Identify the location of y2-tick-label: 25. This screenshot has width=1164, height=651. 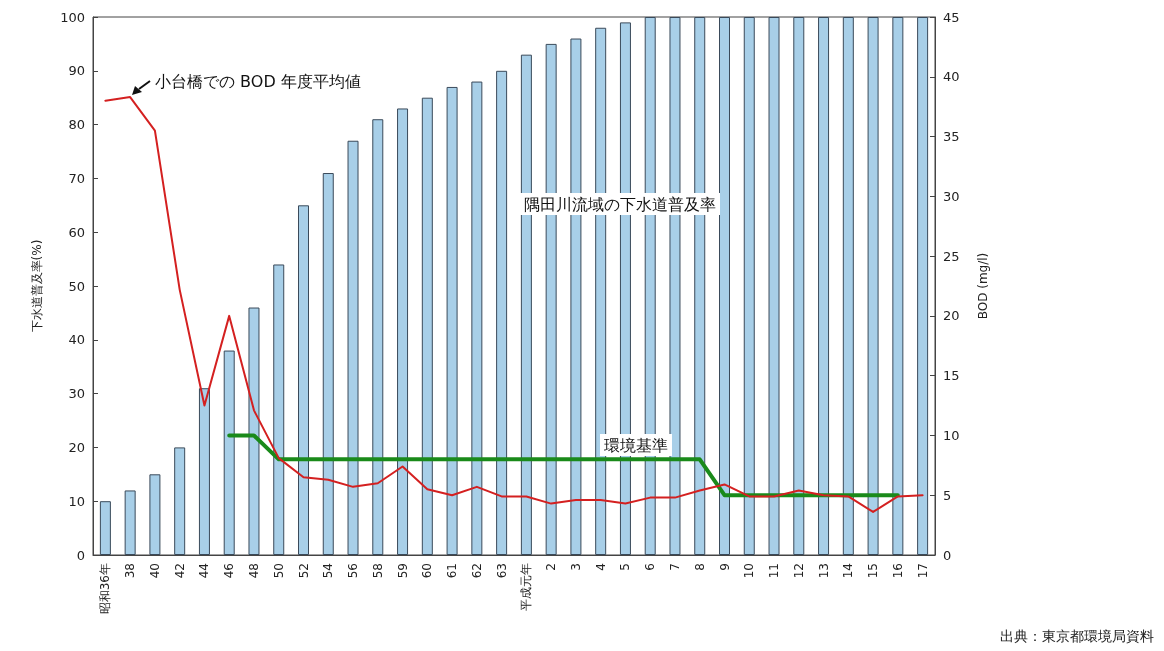
(951, 256).